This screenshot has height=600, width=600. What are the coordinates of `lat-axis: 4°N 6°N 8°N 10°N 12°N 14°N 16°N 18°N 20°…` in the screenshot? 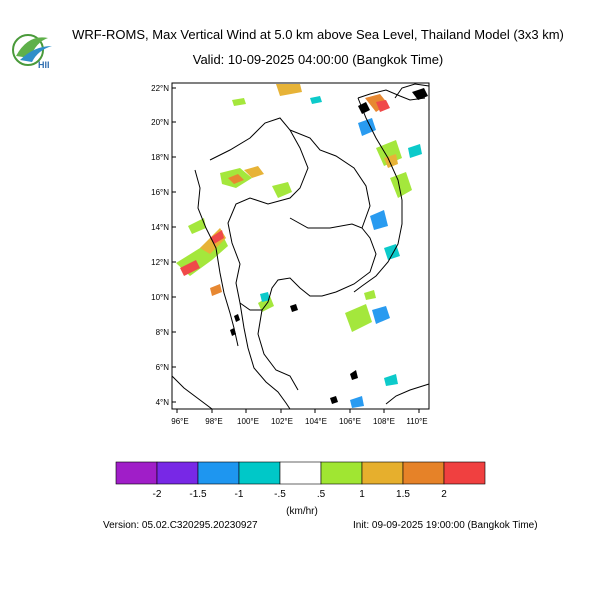 It's located at (163, 245).